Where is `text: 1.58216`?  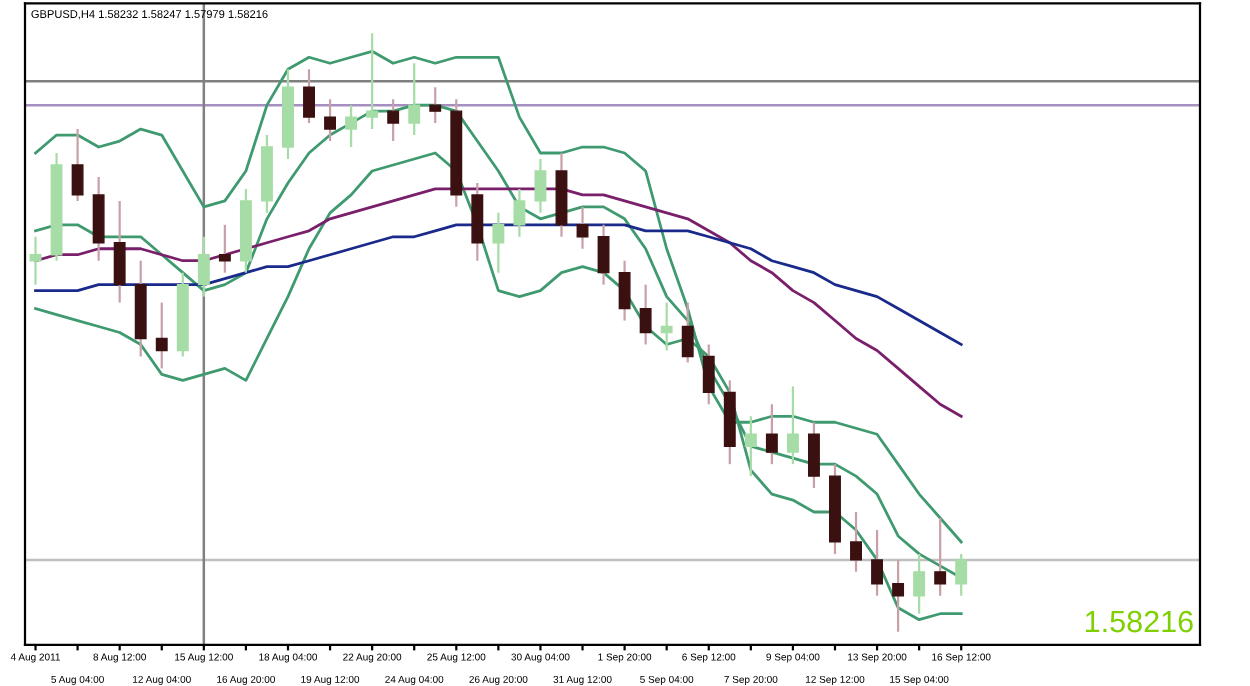 text: 1.58216 is located at coordinates (1139, 621).